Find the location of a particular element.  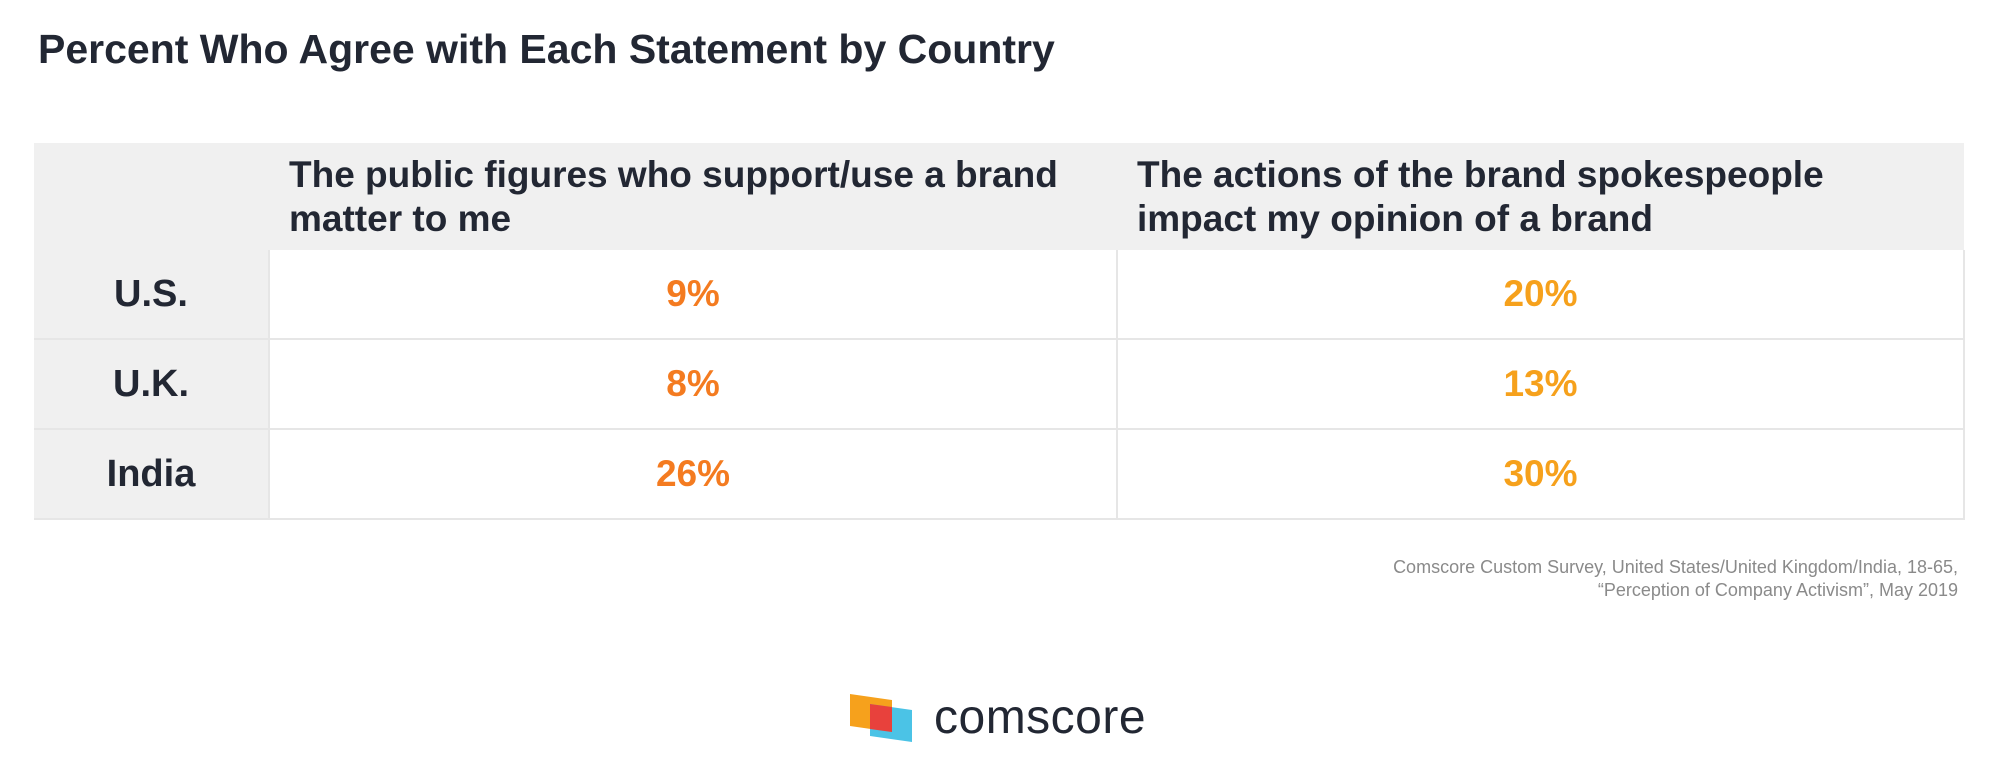

row-label-us: U.S. is located at coordinates (151, 295).